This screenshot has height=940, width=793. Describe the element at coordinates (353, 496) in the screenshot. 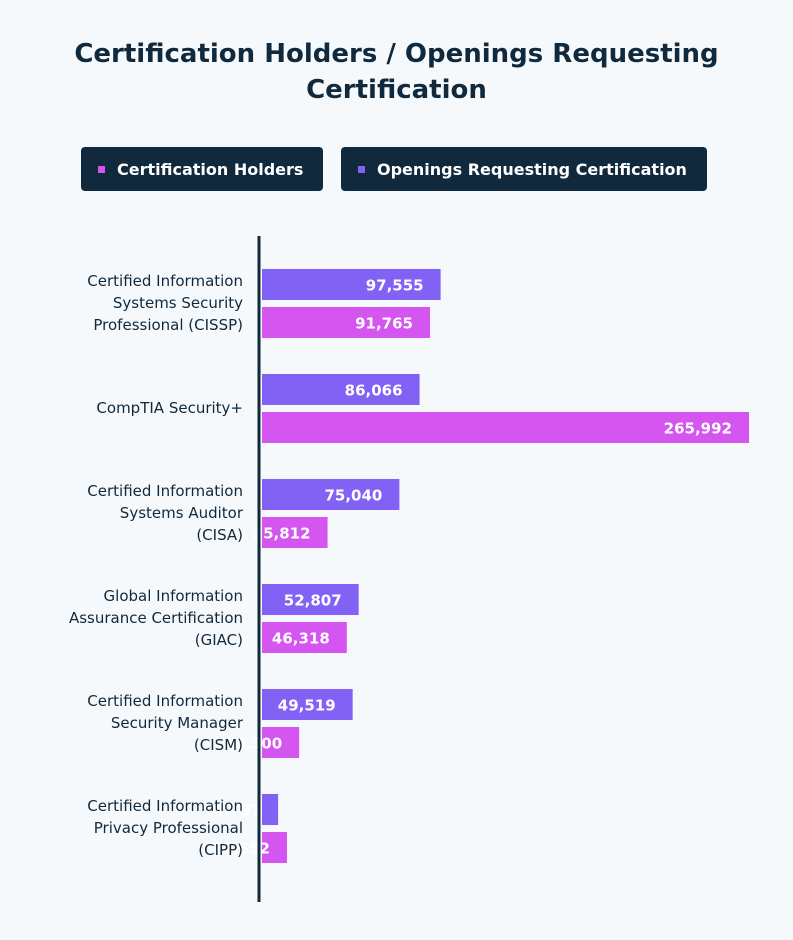

I see `data-label-openings-2: 75,040` at that location.